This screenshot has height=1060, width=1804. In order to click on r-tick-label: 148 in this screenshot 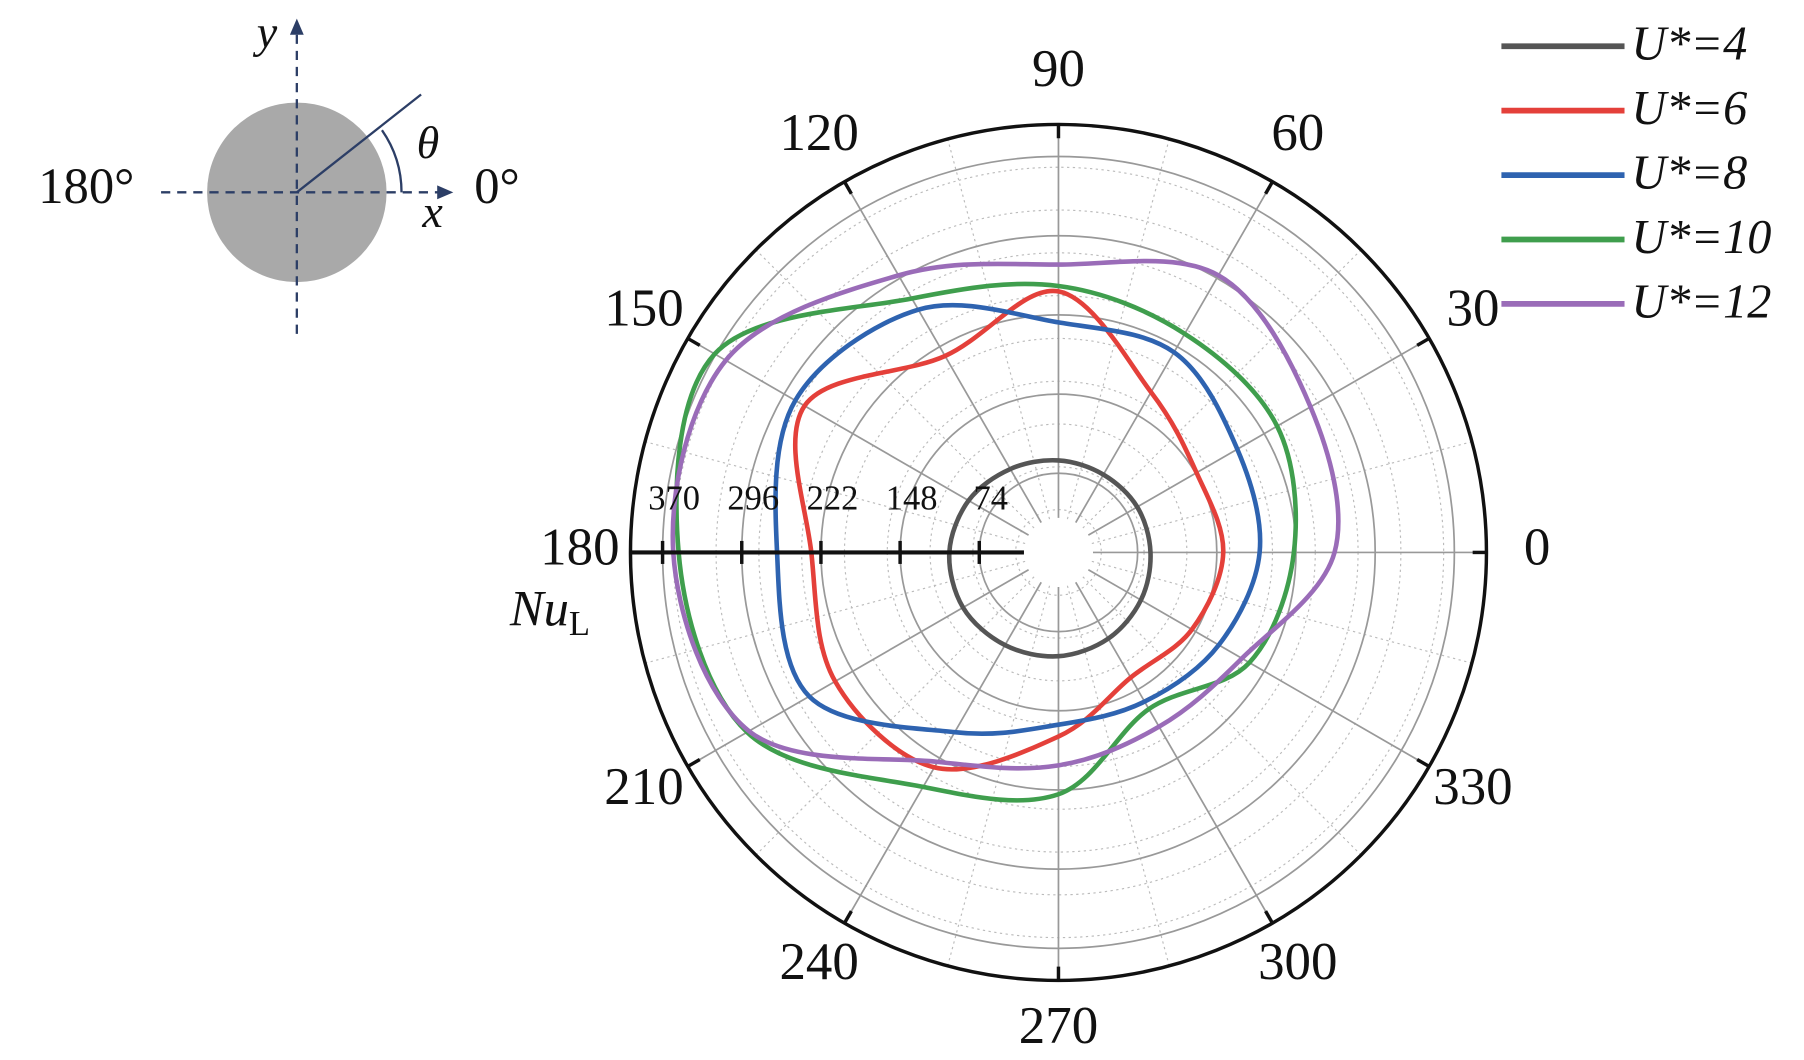, I will do `click(912, 499)`.